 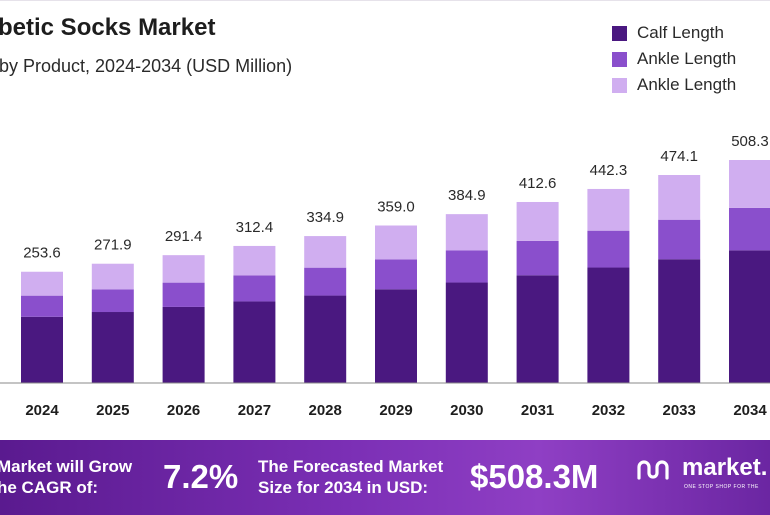 I want to click on legend-swatch-ankle-length, so click(x=619, y=59).